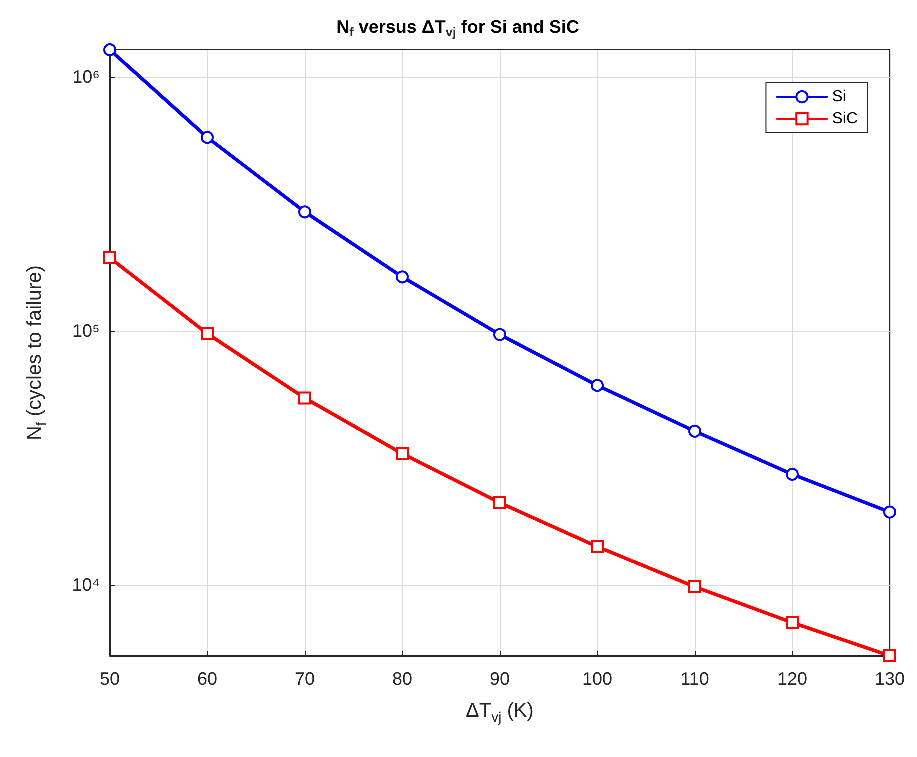  Describe the element at coordinates (207, 679) in the screenshot. I see `x-tick-label: 60` at that location.